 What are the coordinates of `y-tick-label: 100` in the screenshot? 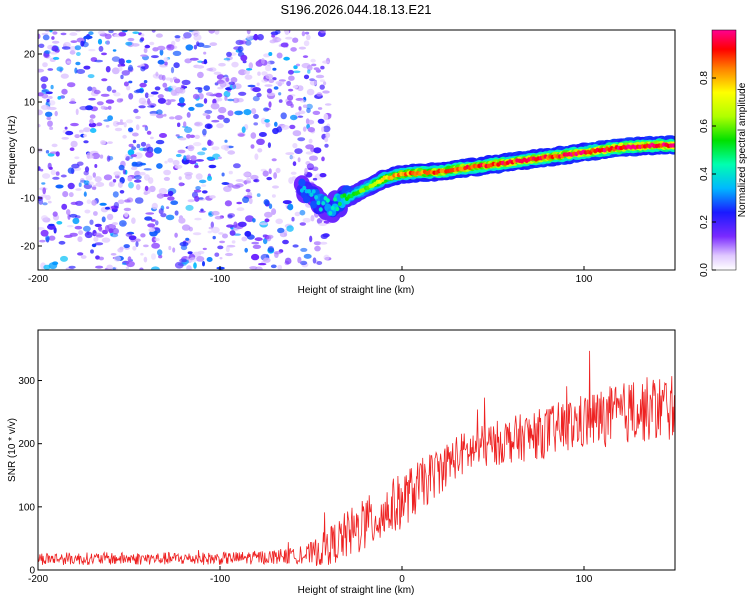 It's located at (26, 507).